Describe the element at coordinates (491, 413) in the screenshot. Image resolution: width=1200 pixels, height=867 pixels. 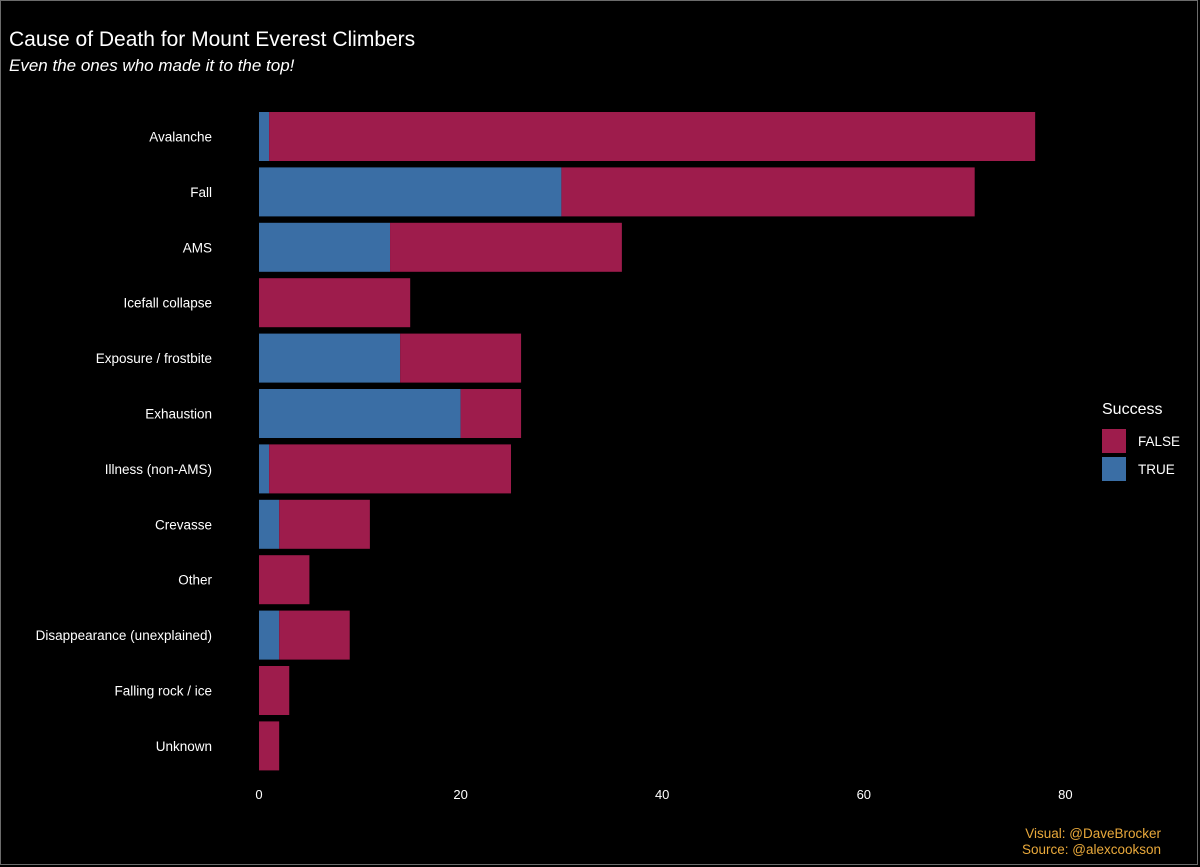
I see `bar-false-exhaustion` at that location.